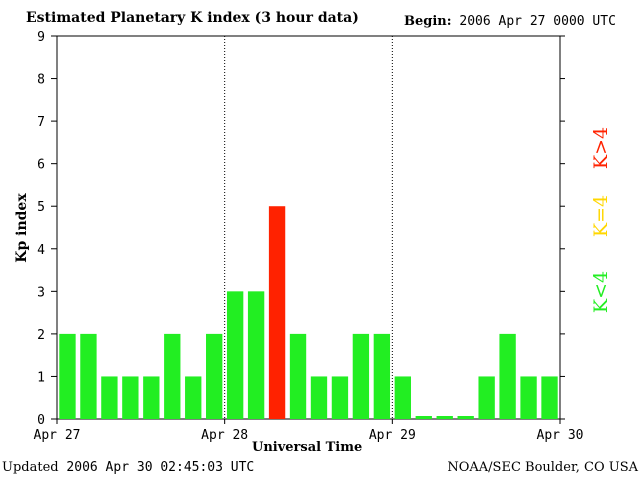 The image size is (640, 480). Describe the element at coordinates (41, 207) in the screenshot. I see `y-tick-label: 5` at that location.